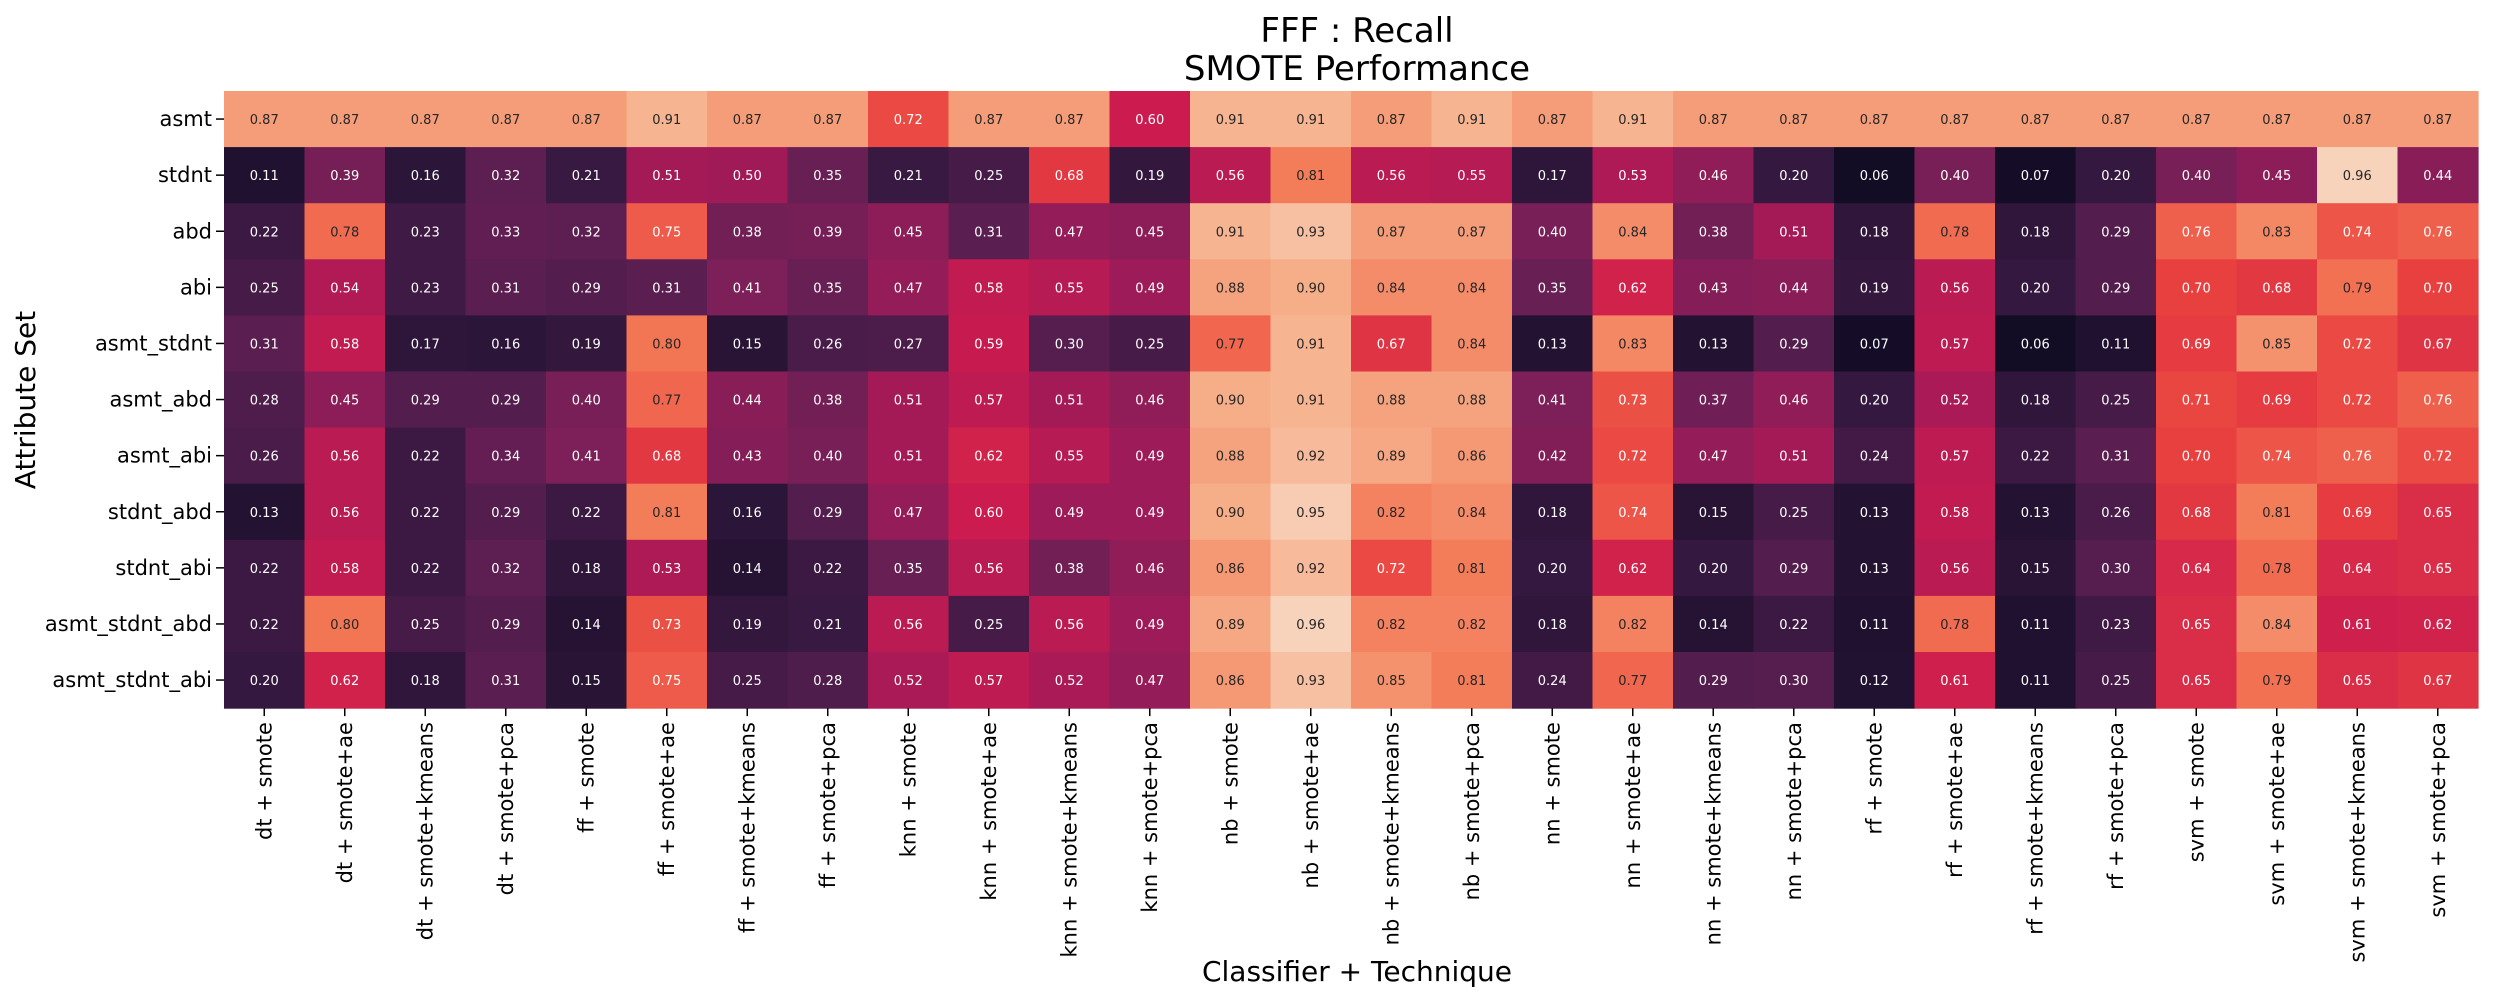 The image size is (2500, 1000). I want to click on cell-value-label-10-7: 0.28, so click(827, 681).